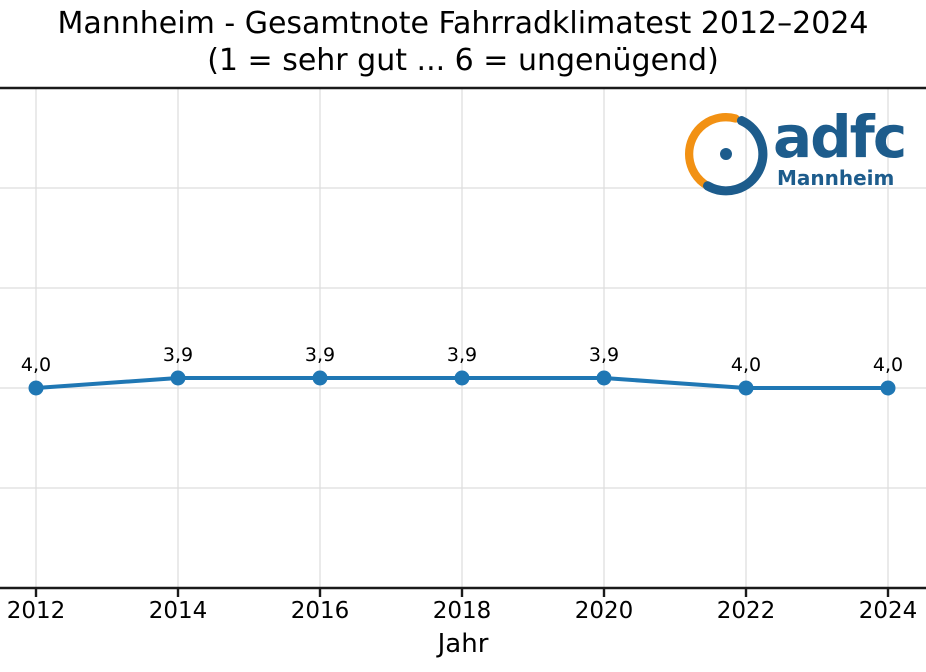 The image size is (926, 672). What do you see at coordinates (320, 611) in the screenshot?
I see `x-tick-label: 2016` at bounding box center [320, 611].